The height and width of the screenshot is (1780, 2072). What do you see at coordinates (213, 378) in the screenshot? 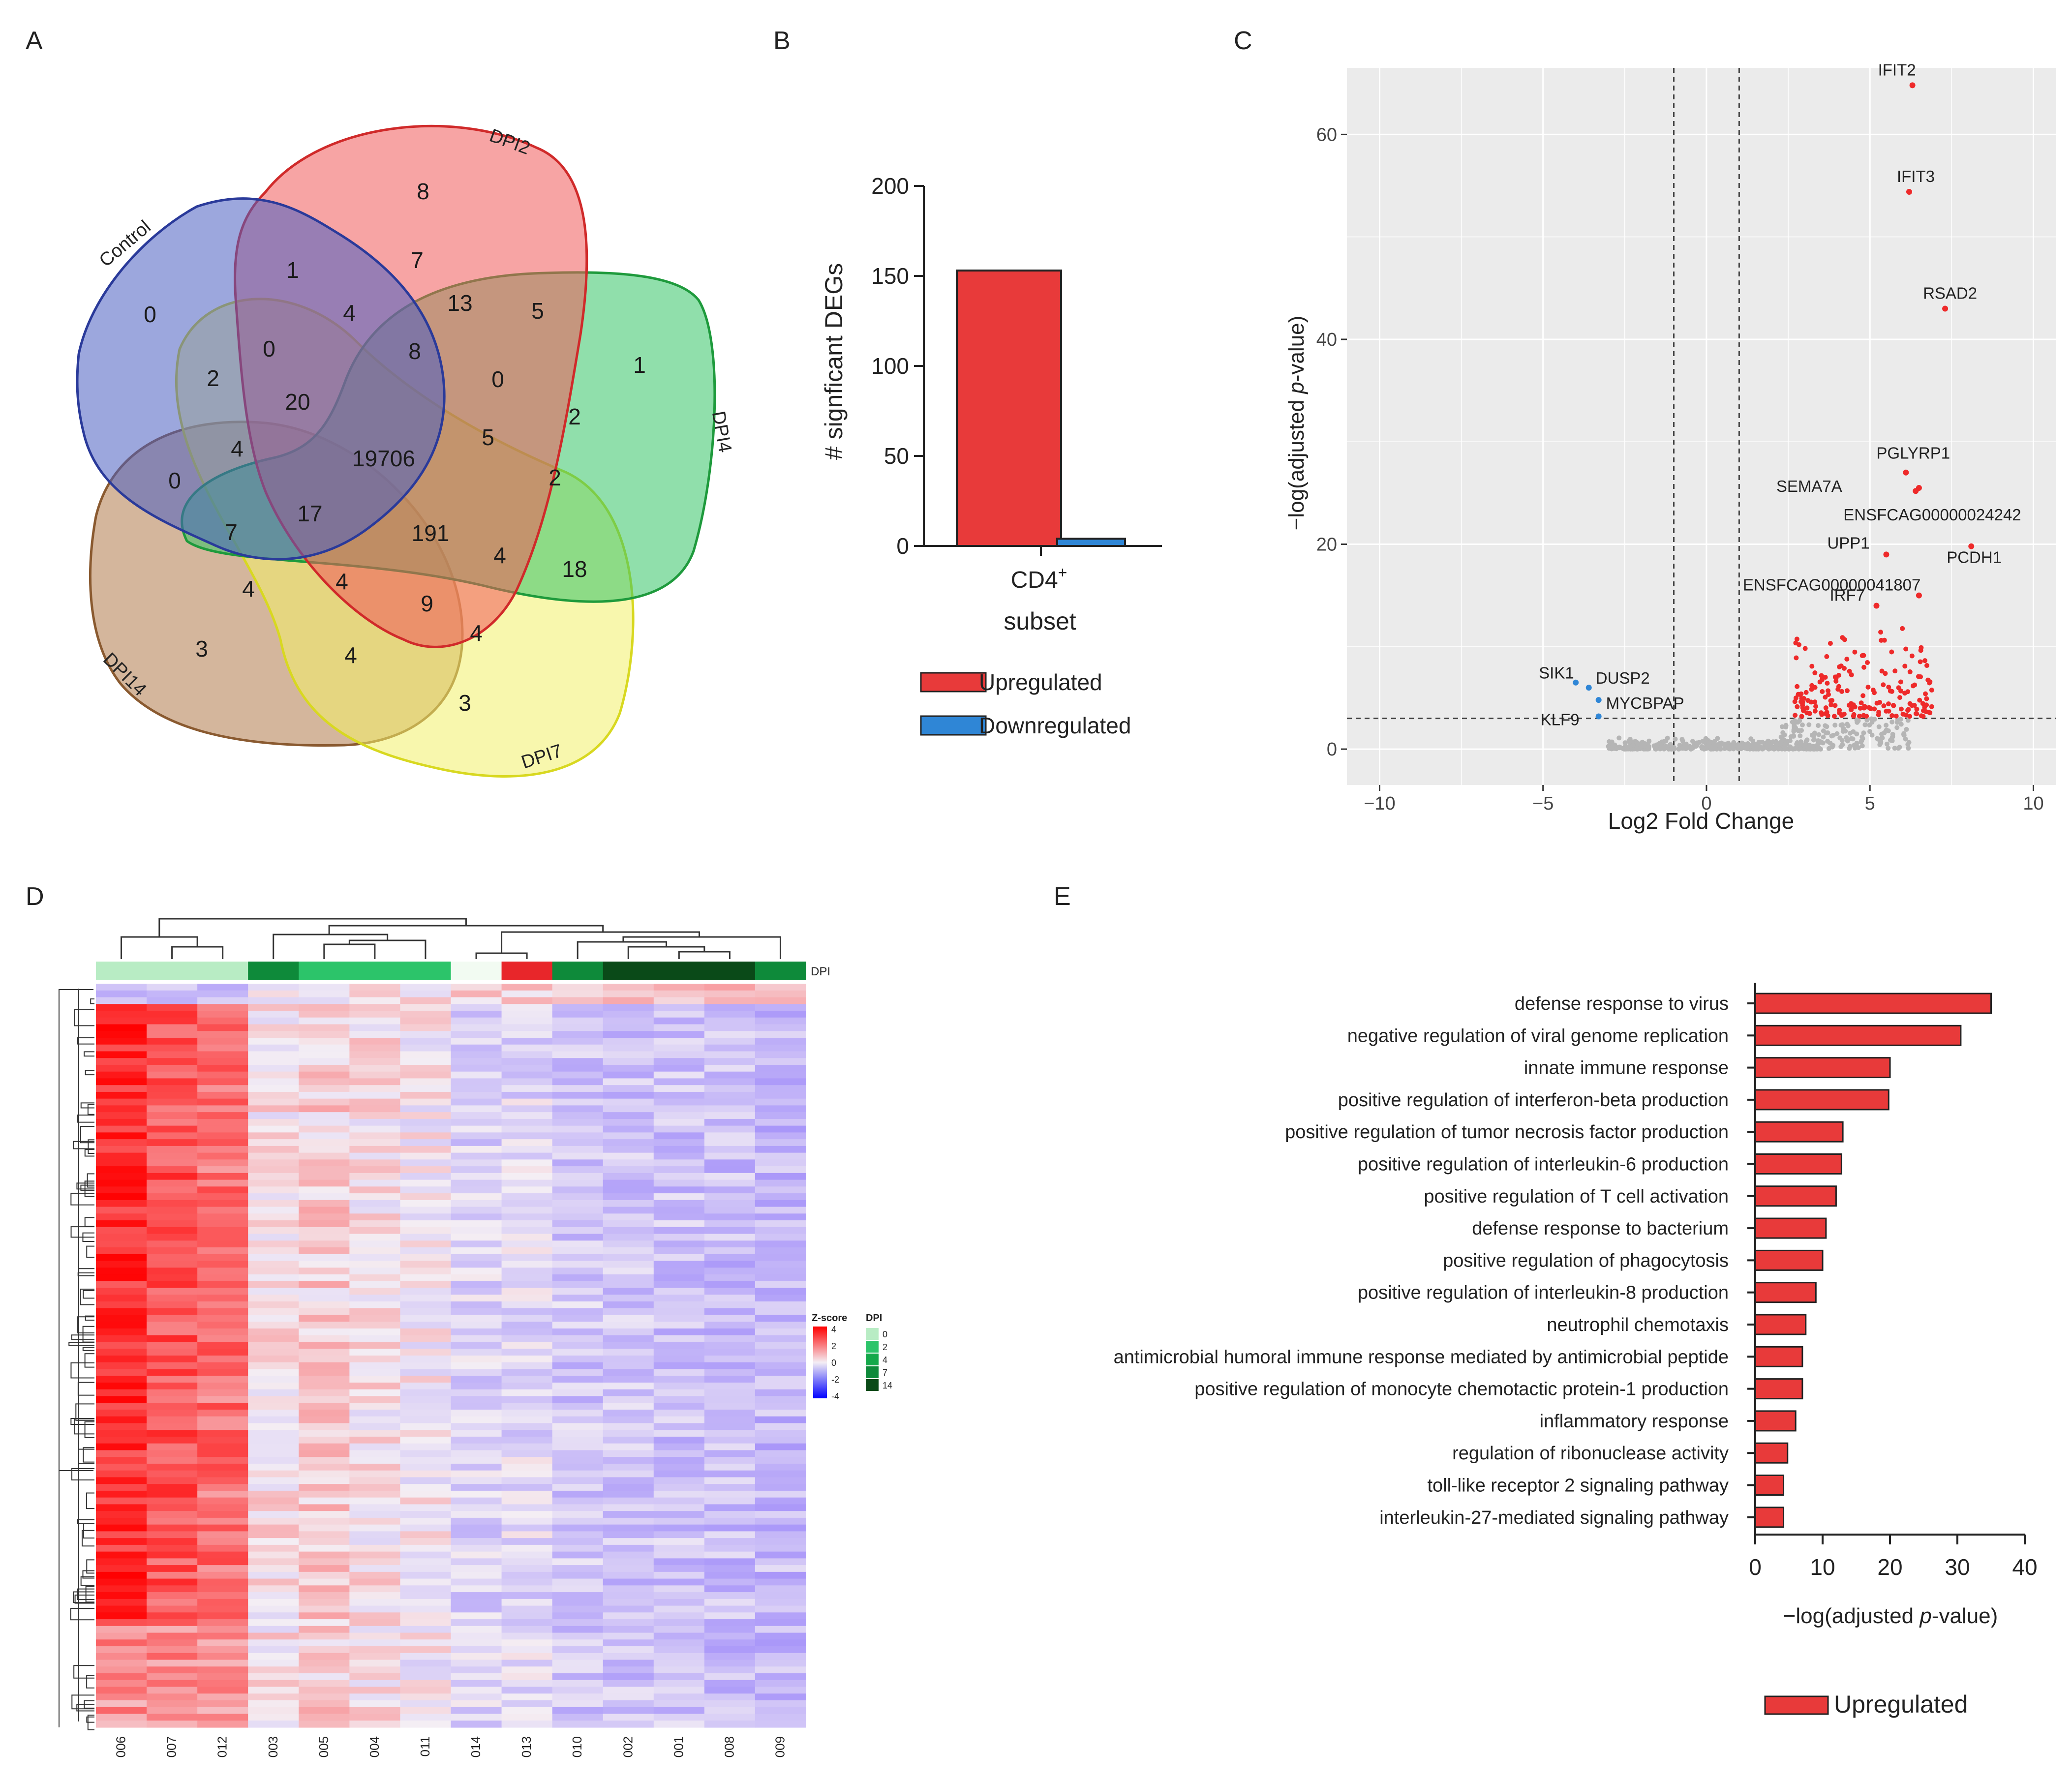
I see `venn-count: 2` at bounding box center [213, 378].